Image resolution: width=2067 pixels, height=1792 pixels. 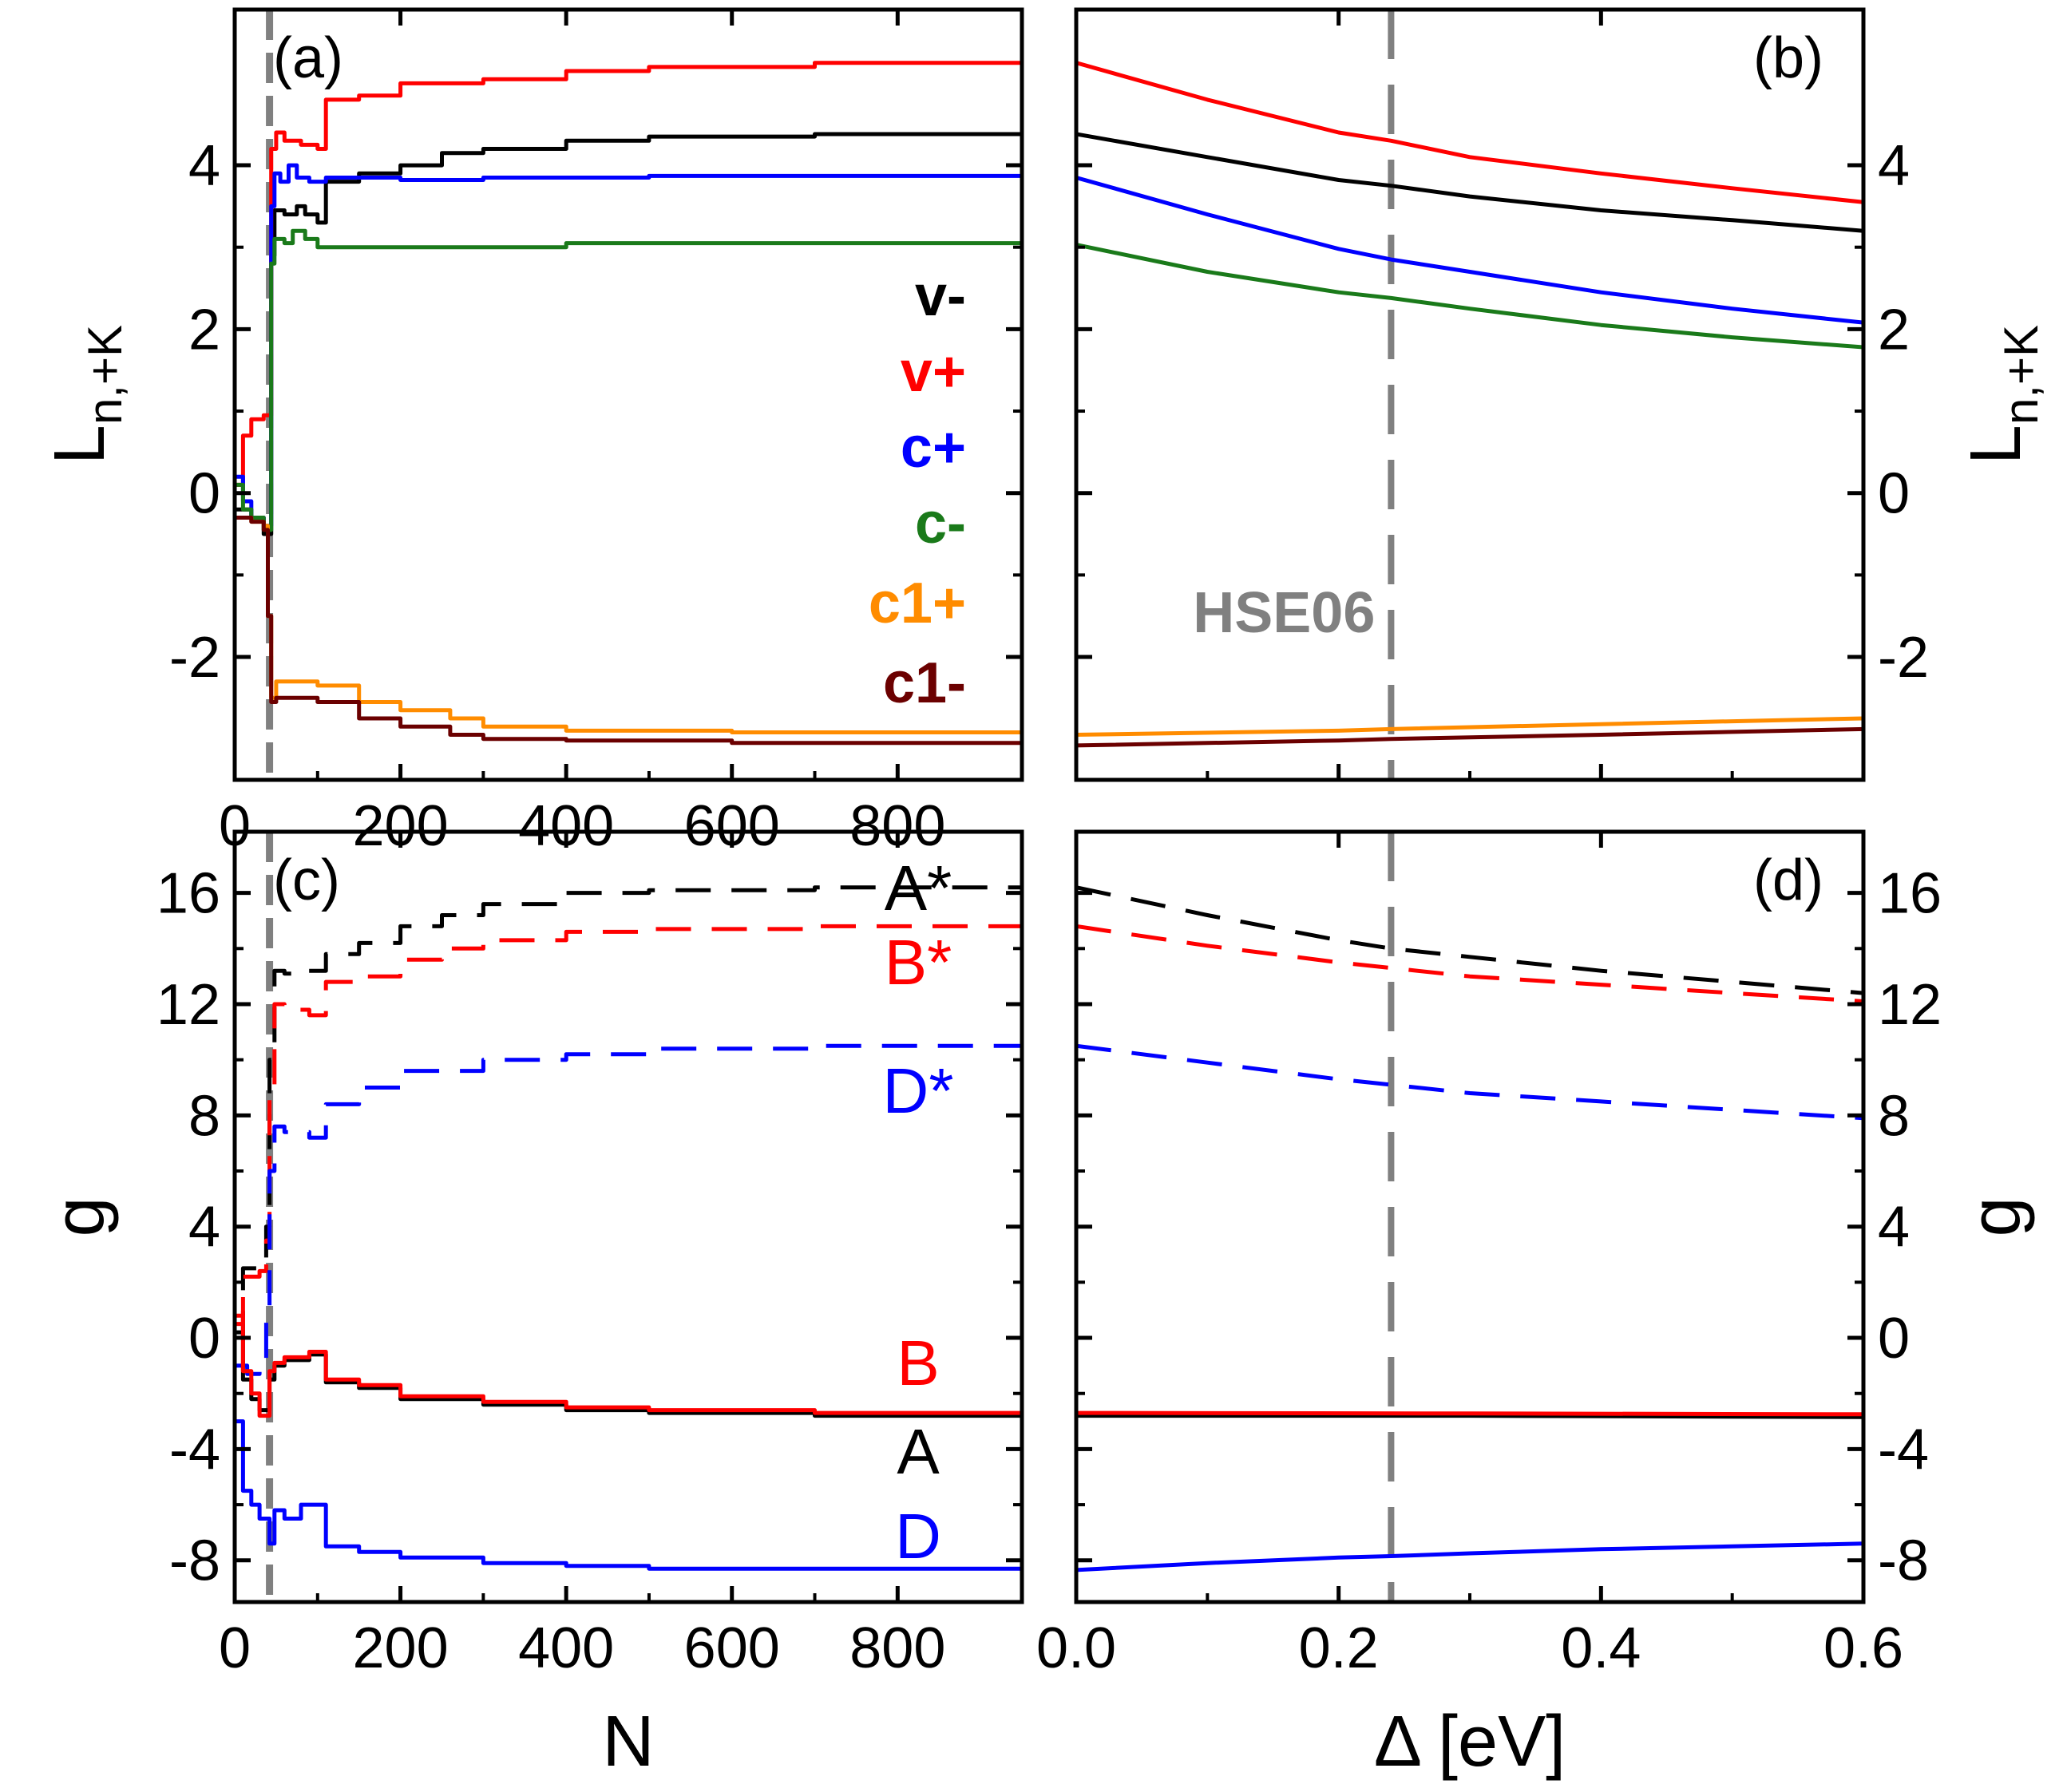 I want to click on legend-entry-c-minus: c-, so click(x=940, y=524).